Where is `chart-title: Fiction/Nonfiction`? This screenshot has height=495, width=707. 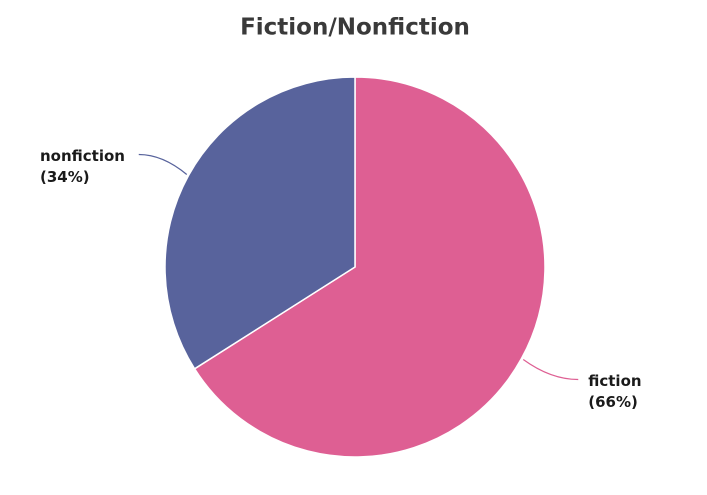 chart-title: Fiction/Nonfiction is located at coordinates (355, 28).